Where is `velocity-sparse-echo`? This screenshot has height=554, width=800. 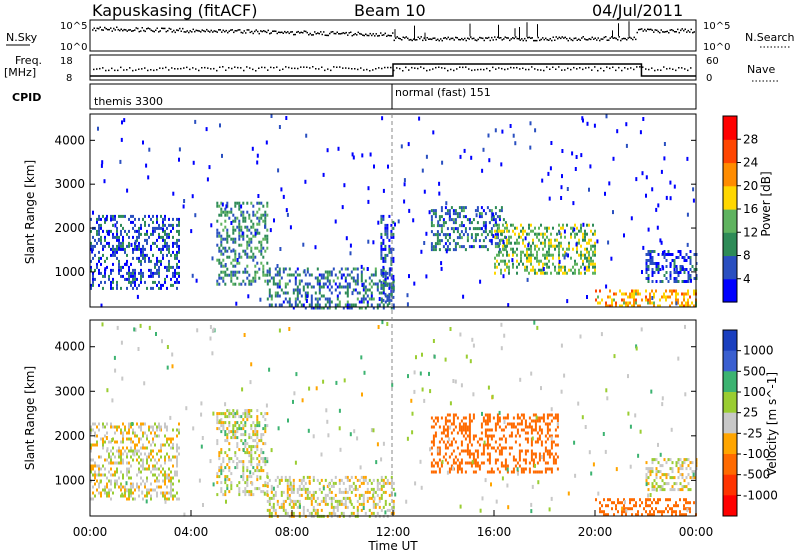
velocity-sparse-echo is located at coordinates (202, 438).